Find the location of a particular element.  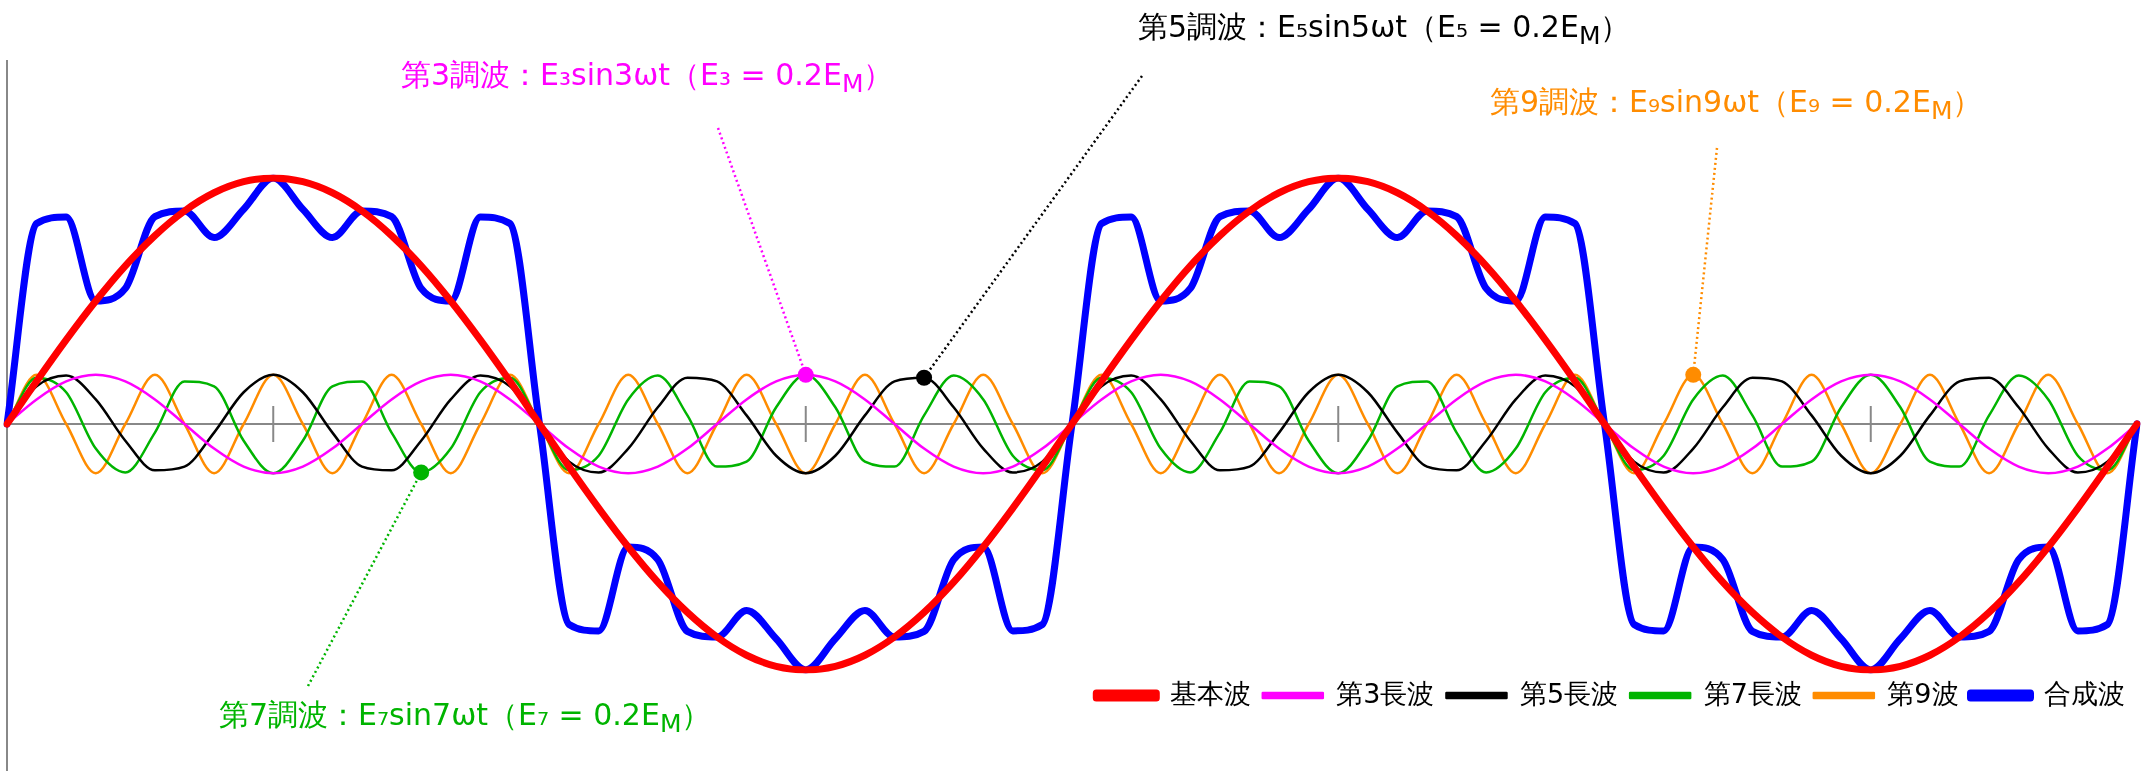

legend-label: 第7長波 is located at coordinates (1752, 693).